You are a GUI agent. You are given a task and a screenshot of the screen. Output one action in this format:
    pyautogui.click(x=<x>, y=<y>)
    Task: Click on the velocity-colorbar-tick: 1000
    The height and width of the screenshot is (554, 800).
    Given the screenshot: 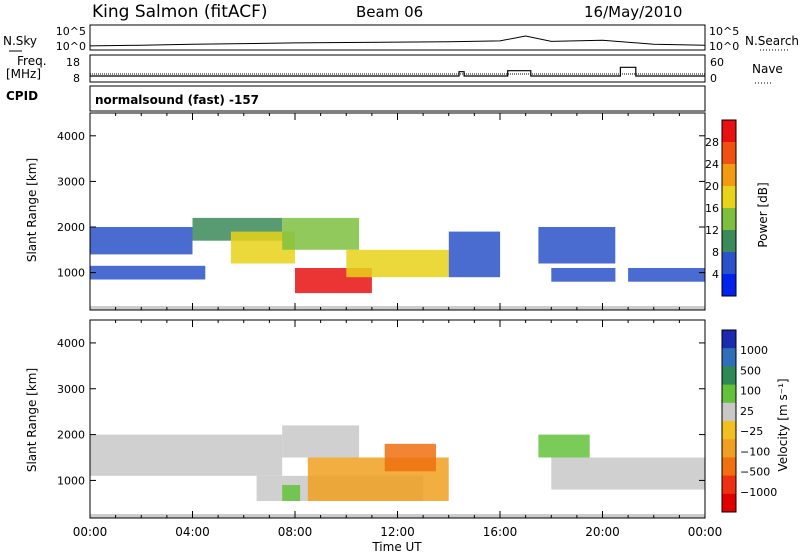 What is the action you would take?
    pyautogui.click(x=754, y=350)
    